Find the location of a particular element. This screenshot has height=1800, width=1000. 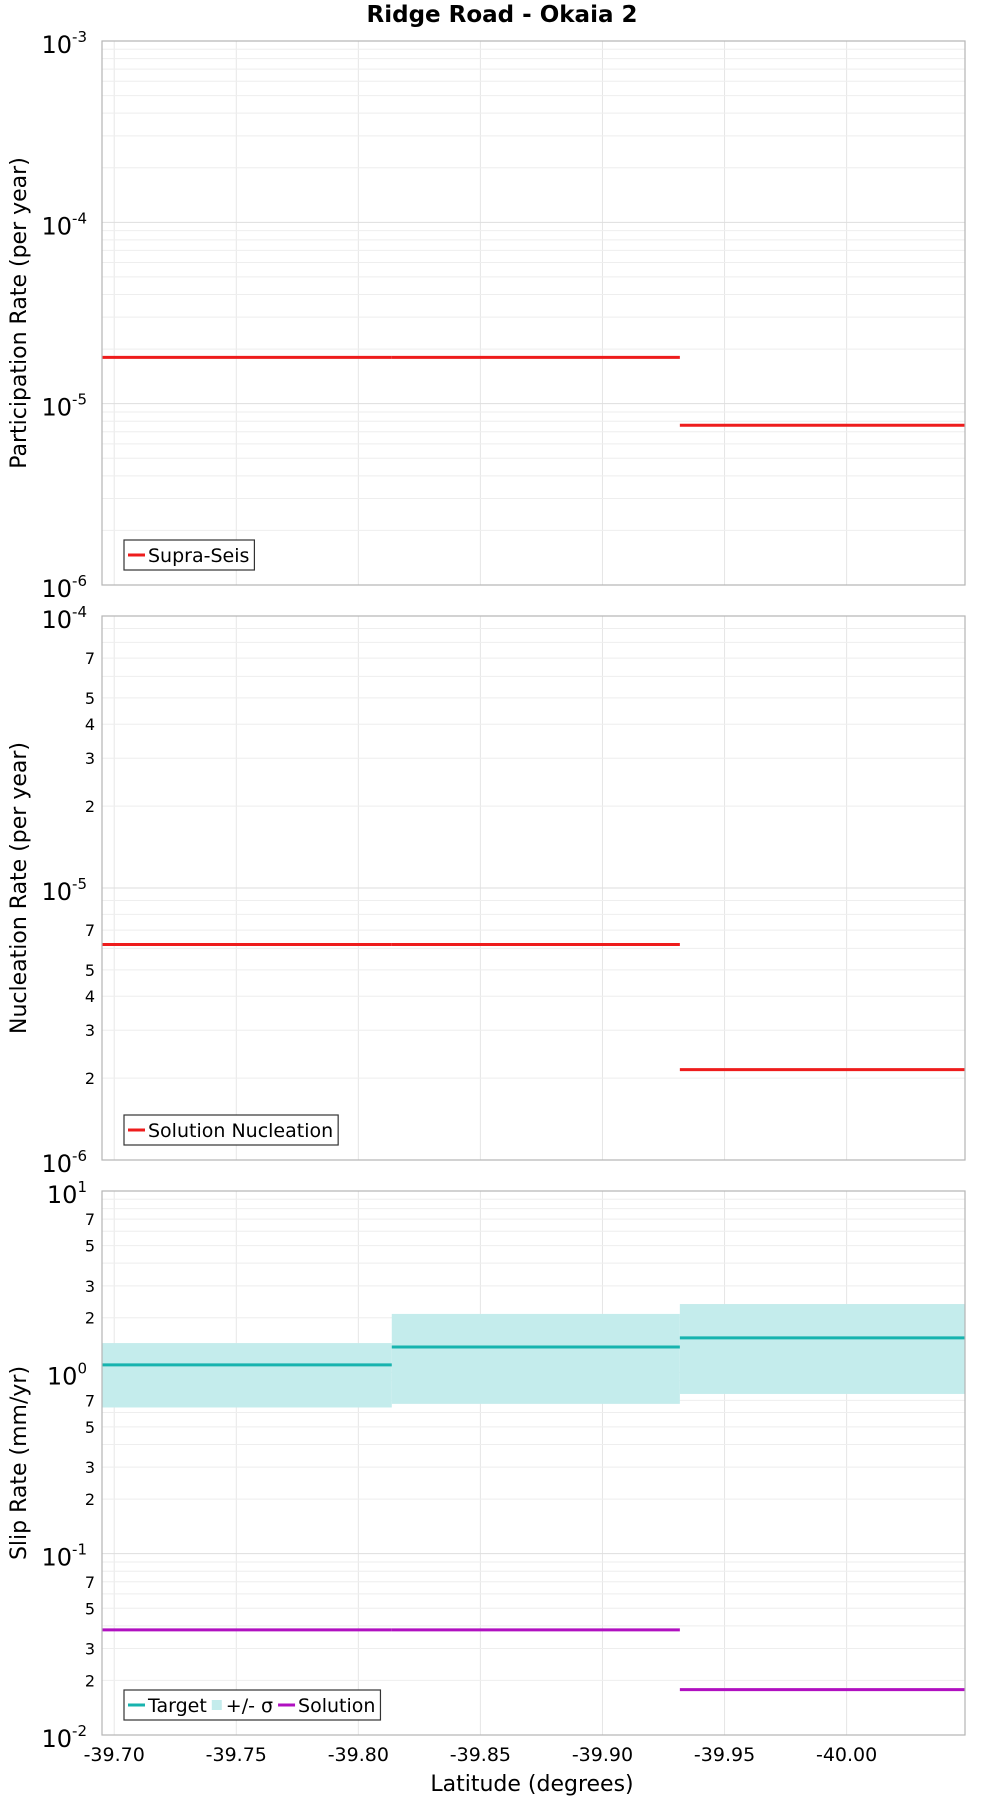

legend: Solution Nucleation is located at coordinates (231, 1130).